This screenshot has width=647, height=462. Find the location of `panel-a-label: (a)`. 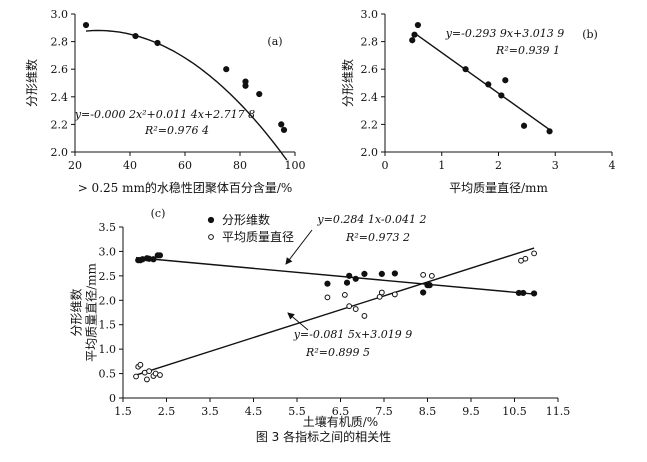

panel-a-label: (a) is located at coordinates (274, 41).